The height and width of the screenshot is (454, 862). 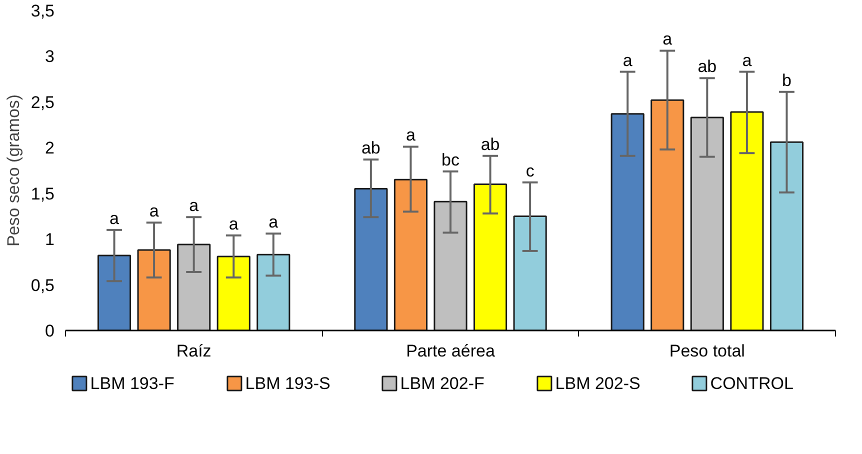 I want to click on y-axis-title: Peso seco (gramos), so click(x=13, y=170).